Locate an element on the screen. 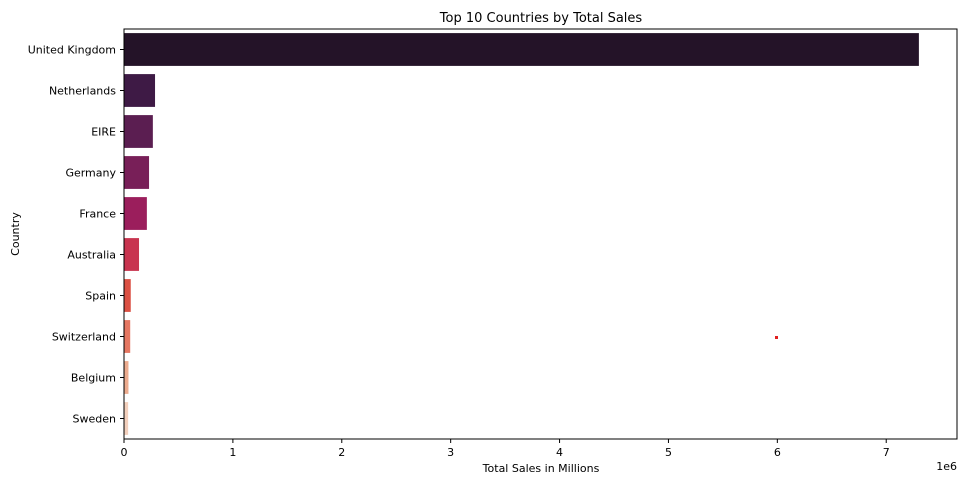 This screenshot has height=486, width=972. y-tick-label: United Kingdom is located at coordinates (72, 50).